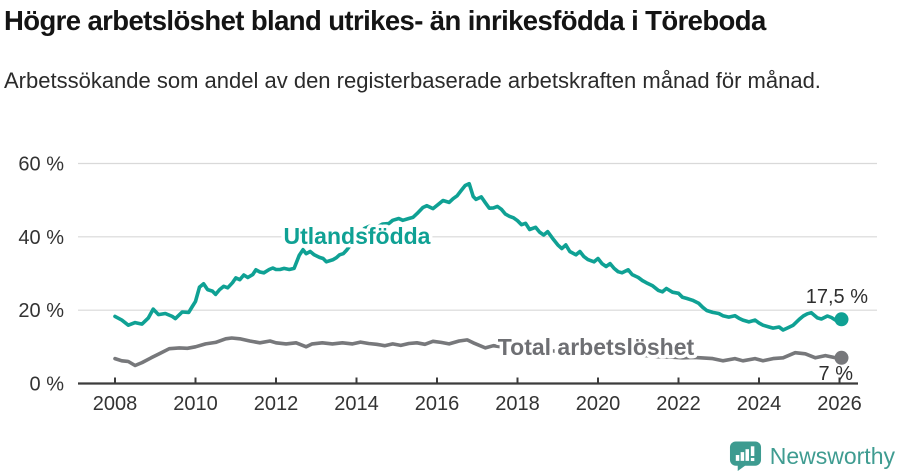 Image resolution: width=900 pixels, height=474 pixels. I want to click on x-tick-label: 2024, so click(759, 404).